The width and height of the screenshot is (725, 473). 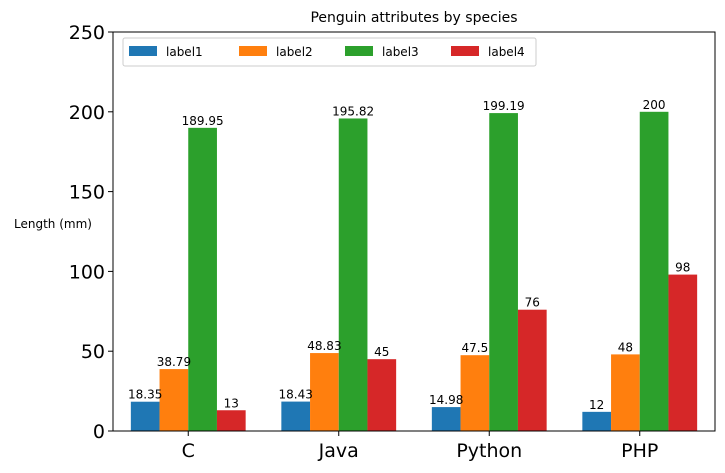 I want to click on y-tick-label: 0, so click(x=99, y=432).